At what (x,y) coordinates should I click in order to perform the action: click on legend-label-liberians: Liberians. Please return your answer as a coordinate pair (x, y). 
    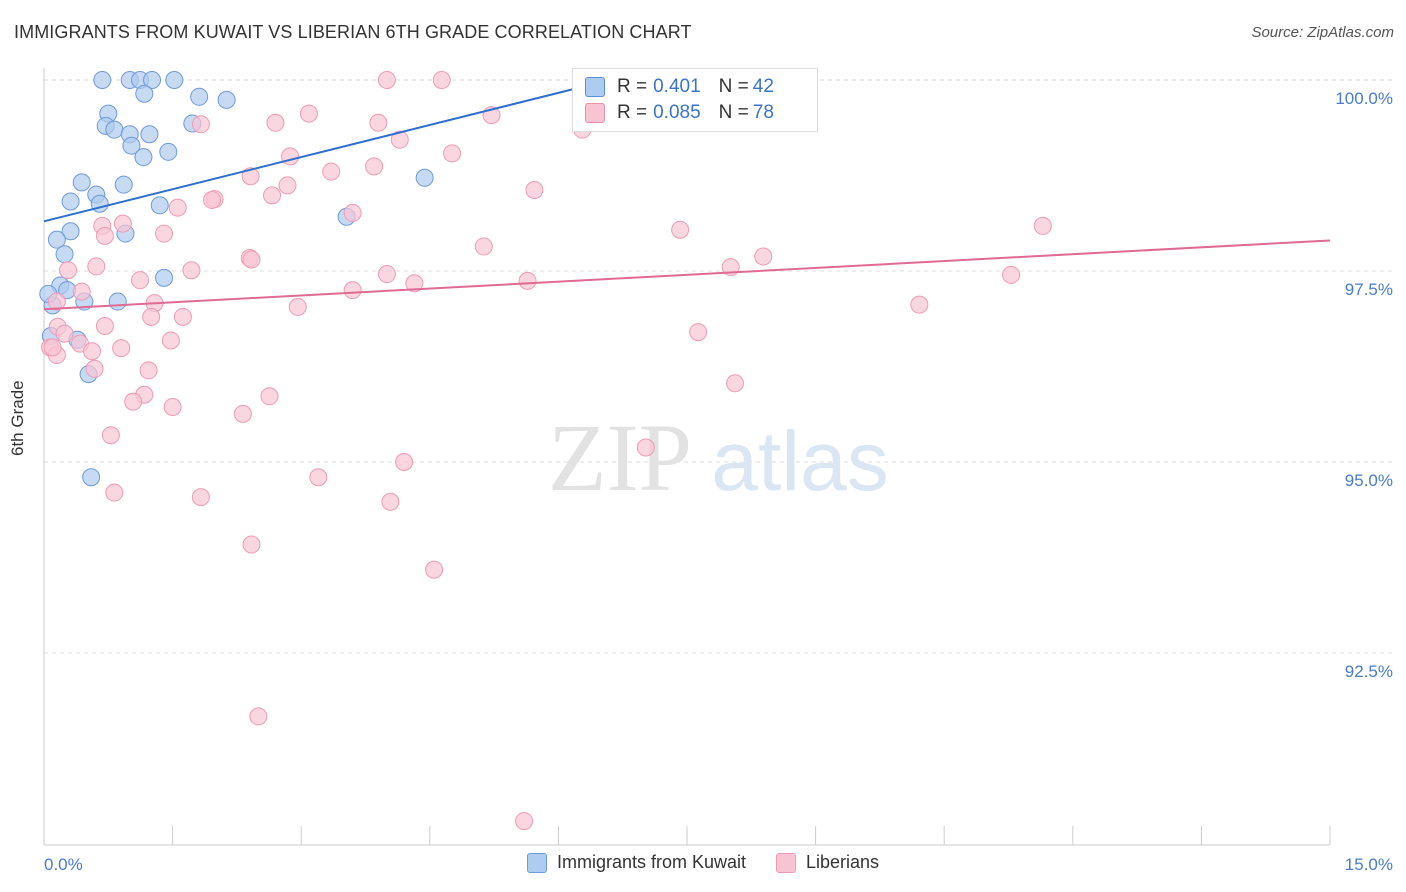
    Looking at the image, I should click on (843, 862).